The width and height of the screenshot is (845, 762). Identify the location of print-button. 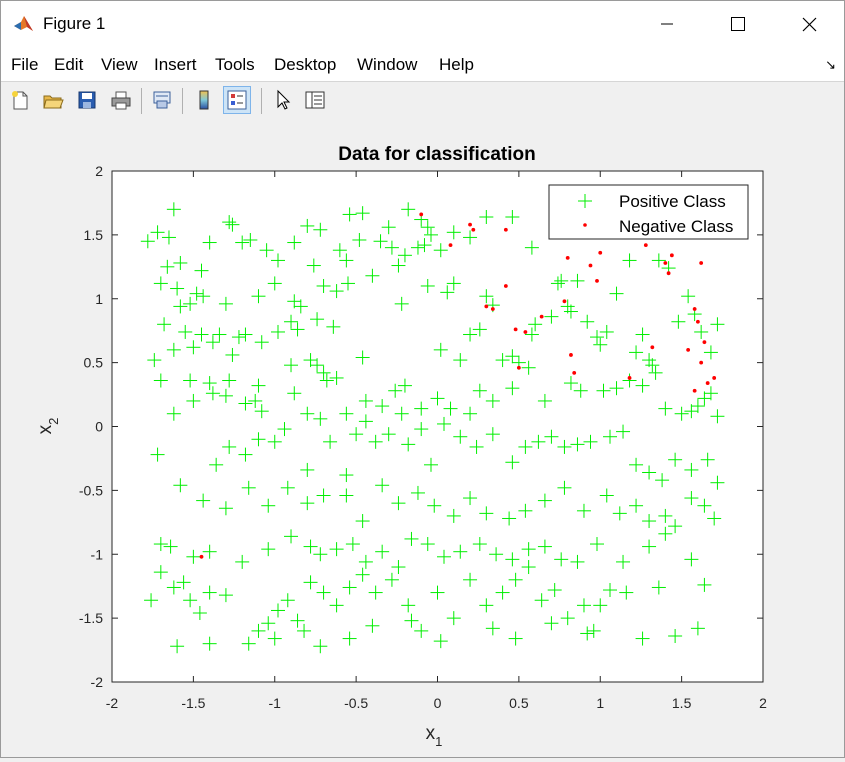
(121, 100).